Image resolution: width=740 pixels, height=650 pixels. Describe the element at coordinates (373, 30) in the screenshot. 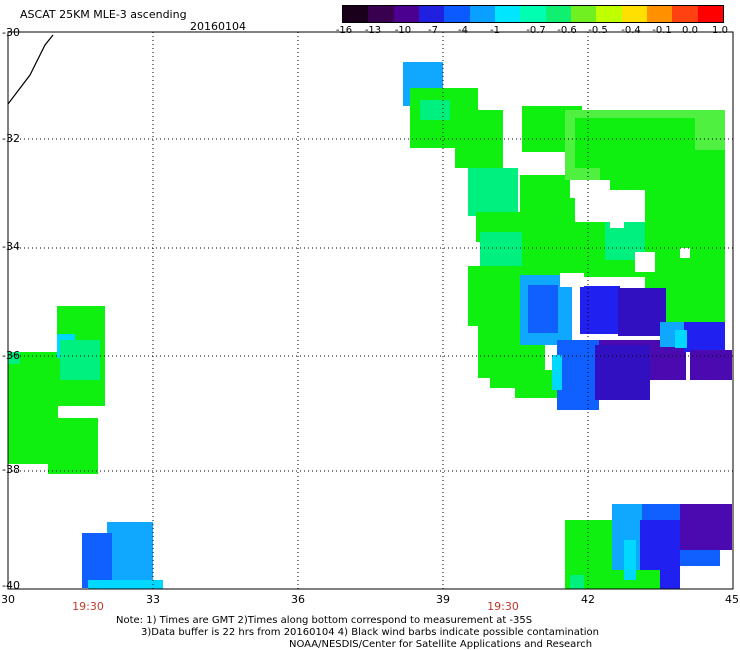

I see `legend-label: -13` at that location.